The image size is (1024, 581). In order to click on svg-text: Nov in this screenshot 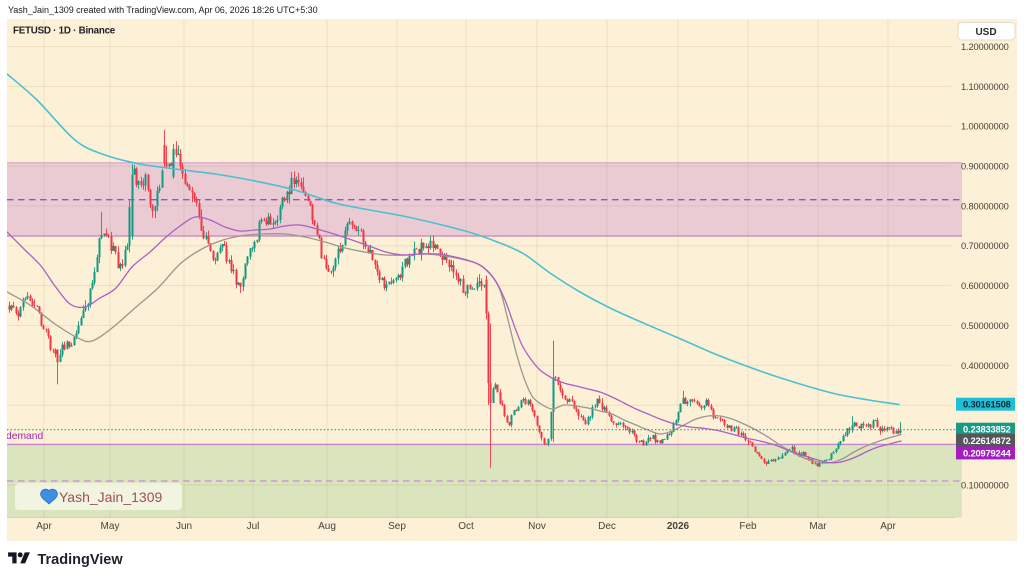, I will do `click(537, 526)`.